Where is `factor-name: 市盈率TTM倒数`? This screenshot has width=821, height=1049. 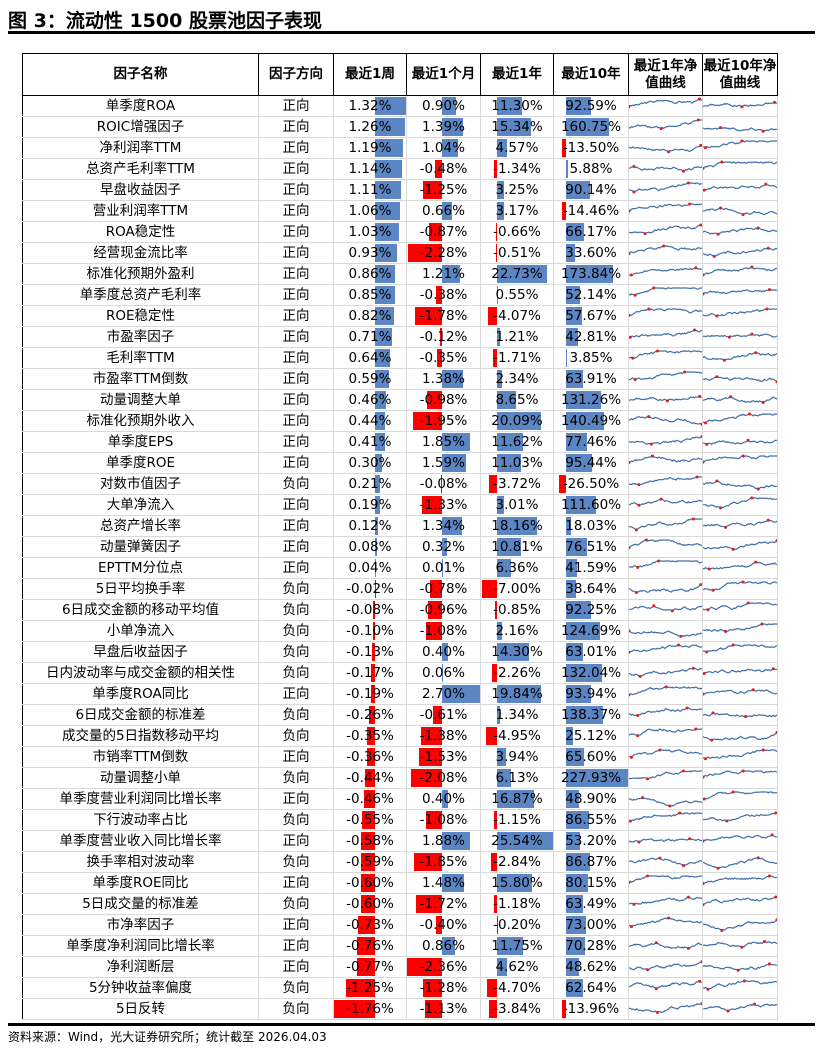 factor-name: 市盈率TTM倒数 is located at coordinates (140, 379).